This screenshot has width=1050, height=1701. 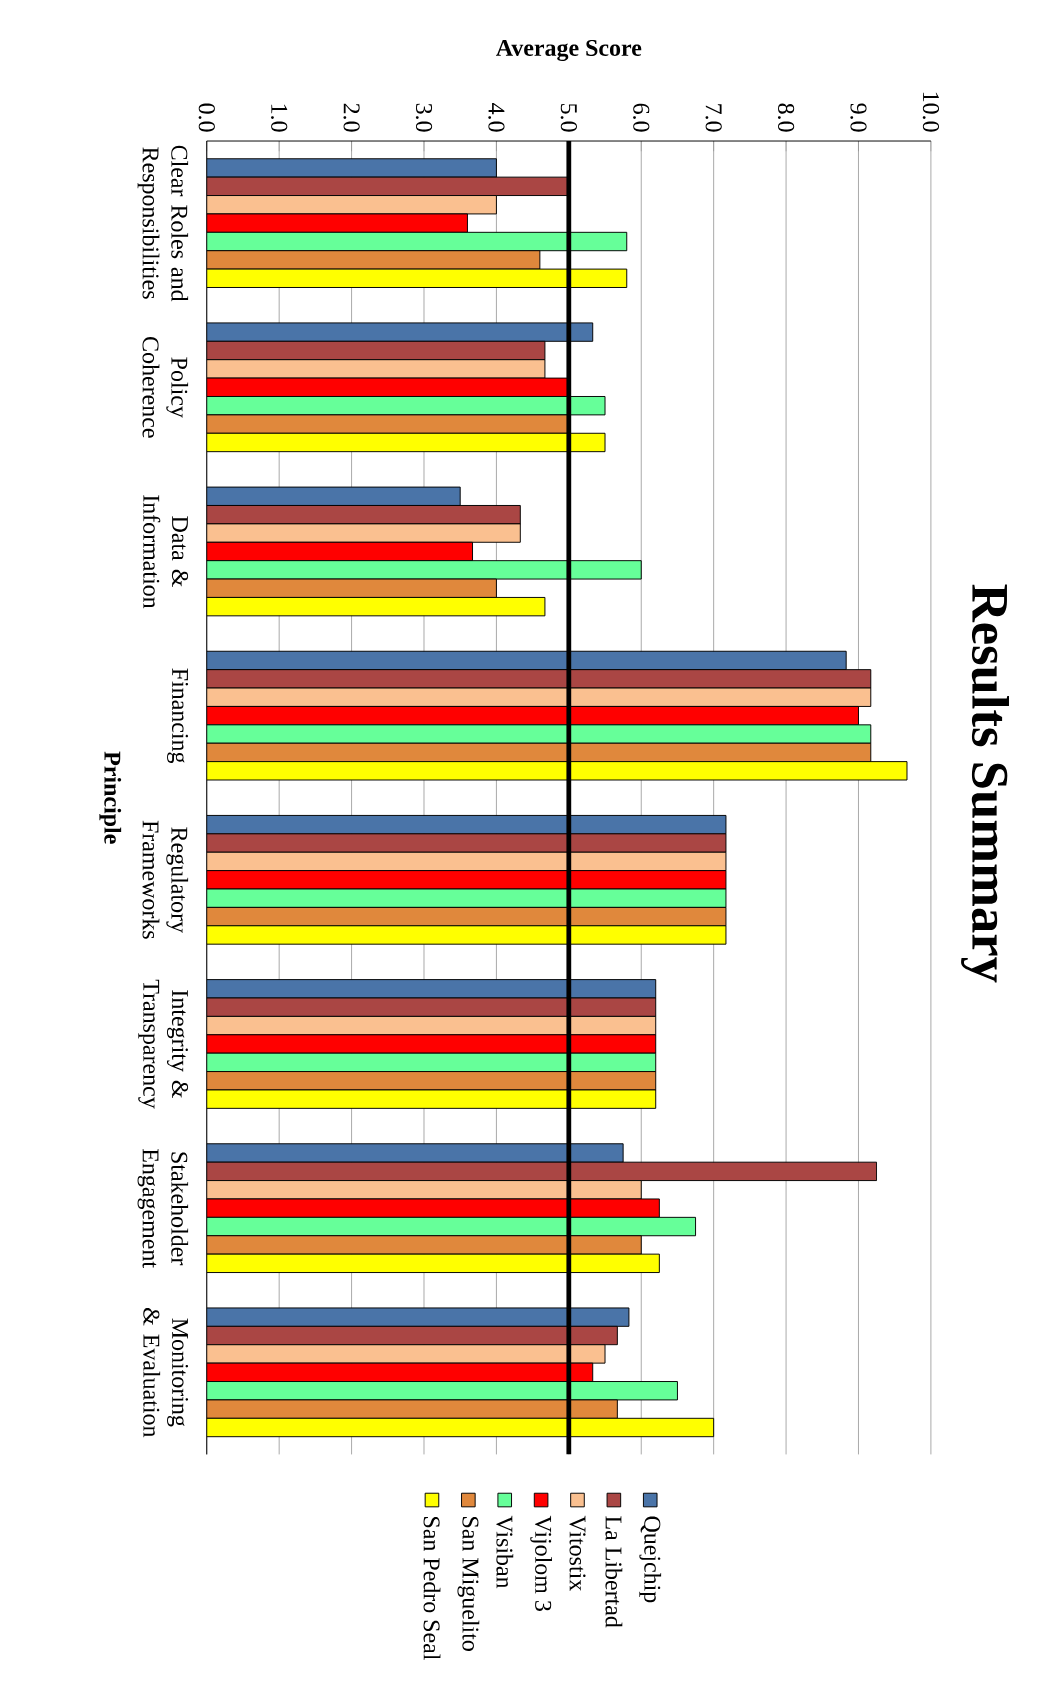 I want to click on x-tick-label: 1.0, so click(x=279, y=118).